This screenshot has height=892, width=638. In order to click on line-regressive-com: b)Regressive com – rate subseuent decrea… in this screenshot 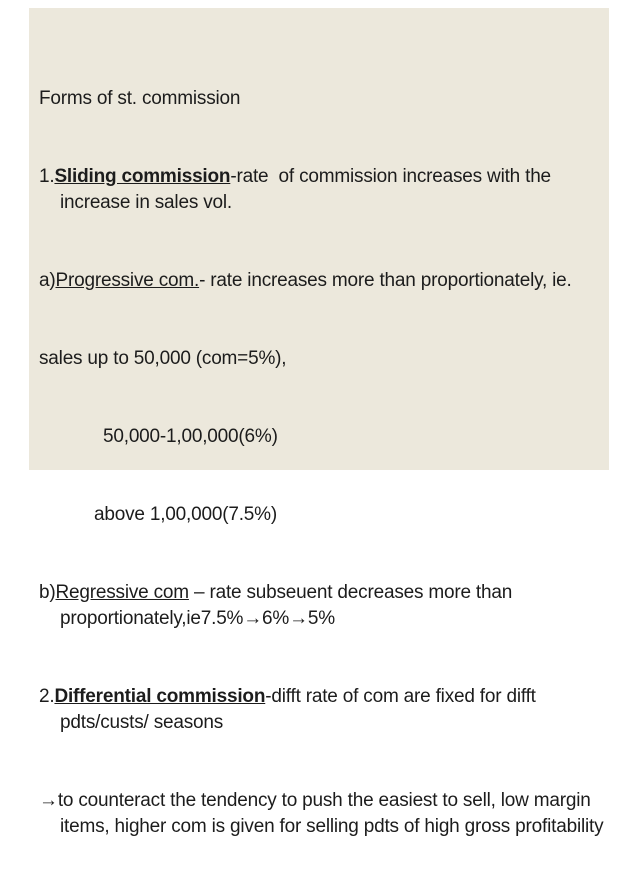, I will do `click(322, 606)`.